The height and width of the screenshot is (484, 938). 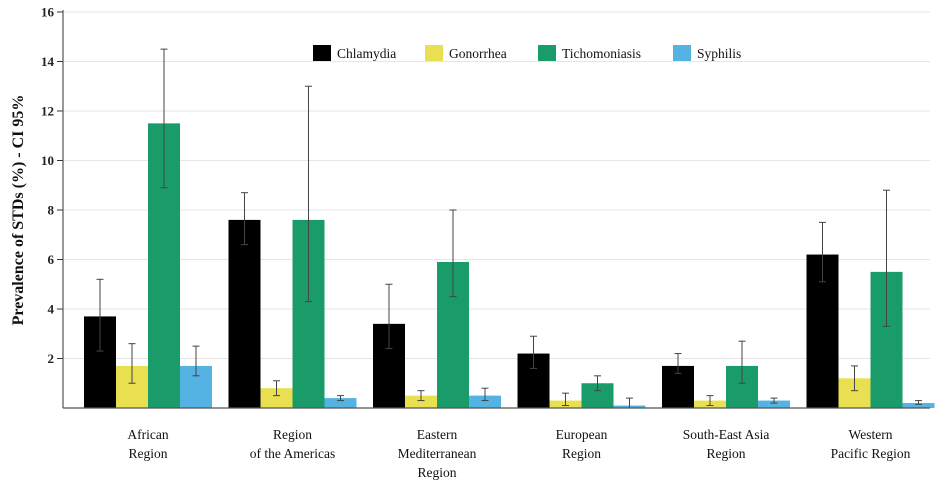 I want to click on category-label: Pacific Region, so click(x=871, y=453).